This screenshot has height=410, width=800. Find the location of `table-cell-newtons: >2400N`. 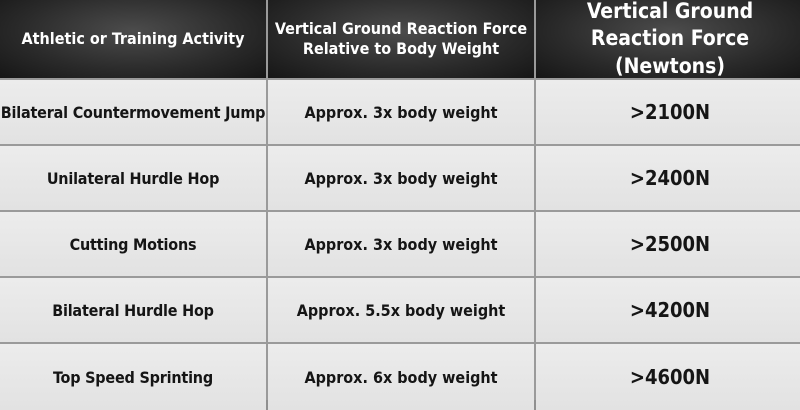

table-cell-newtons: >2400N is located at coordinates (668, 178).